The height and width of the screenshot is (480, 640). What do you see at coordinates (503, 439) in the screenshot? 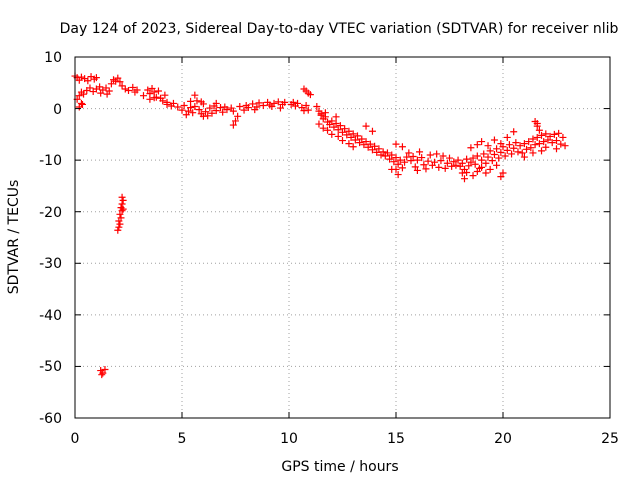
I see `x-tick-label: 20` at bounding box center [503, 439].